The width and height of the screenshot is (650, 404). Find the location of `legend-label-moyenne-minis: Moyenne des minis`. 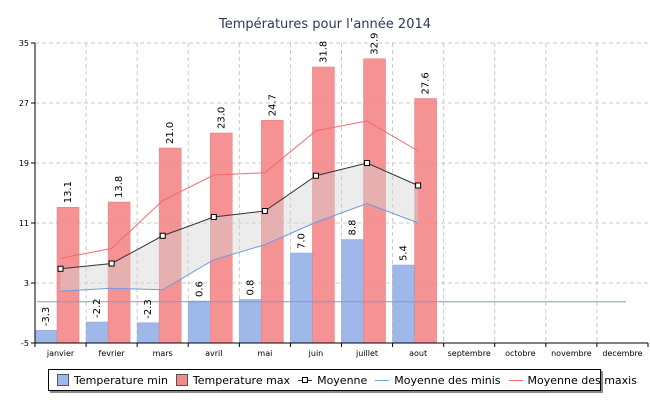

legend-label-moyenne-minis: Moyenne des minis is located at coordinates (447, 380).